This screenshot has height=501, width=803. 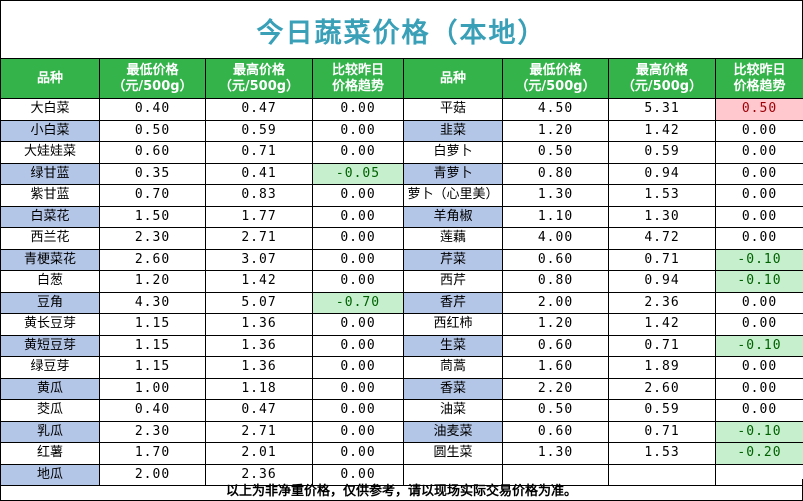 What do you see at coordinates (662, 216) in the screenshot?
I see `right-max-cell: 1.30` at bounding box center [662, 216].